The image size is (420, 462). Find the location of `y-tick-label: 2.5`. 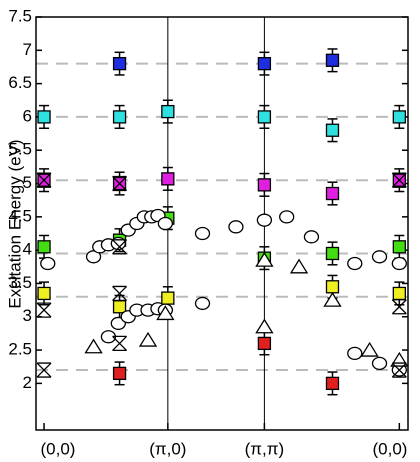

y-tick-label: 2.5 is located at coordinates (20, 349).